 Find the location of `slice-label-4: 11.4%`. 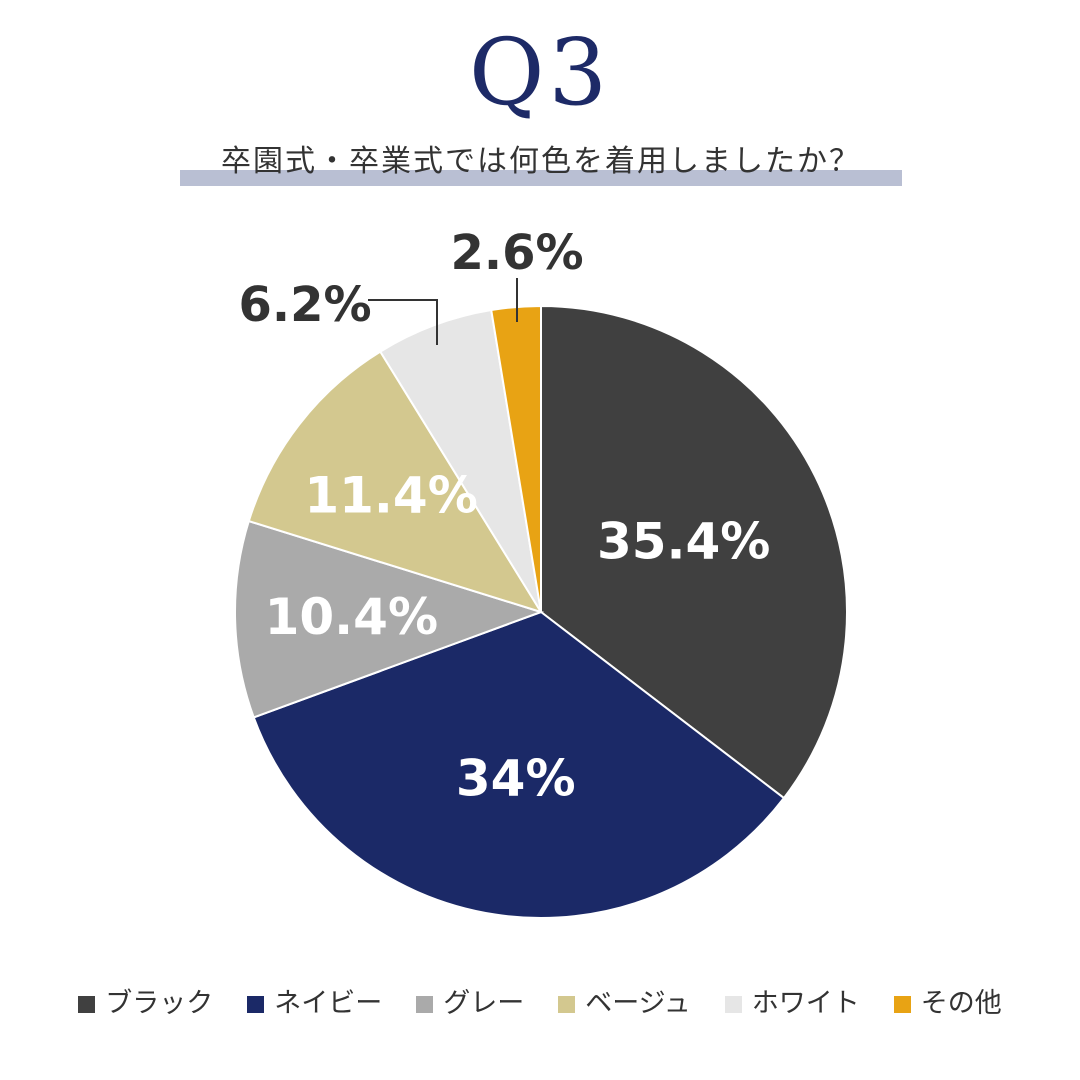

slice-label-4: 11.4% is located at coordinates (390, 496).